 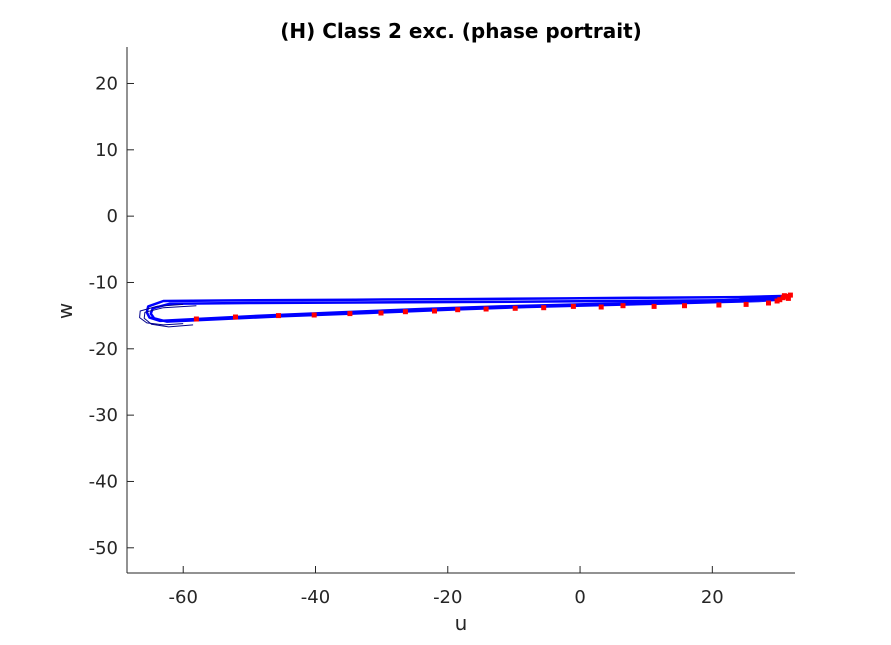 I want to click on x-tick-label: 0, so click(x=579, y=597).